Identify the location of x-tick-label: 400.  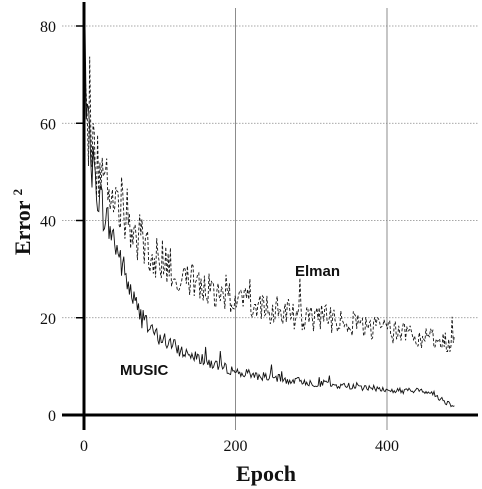
(387, 446).